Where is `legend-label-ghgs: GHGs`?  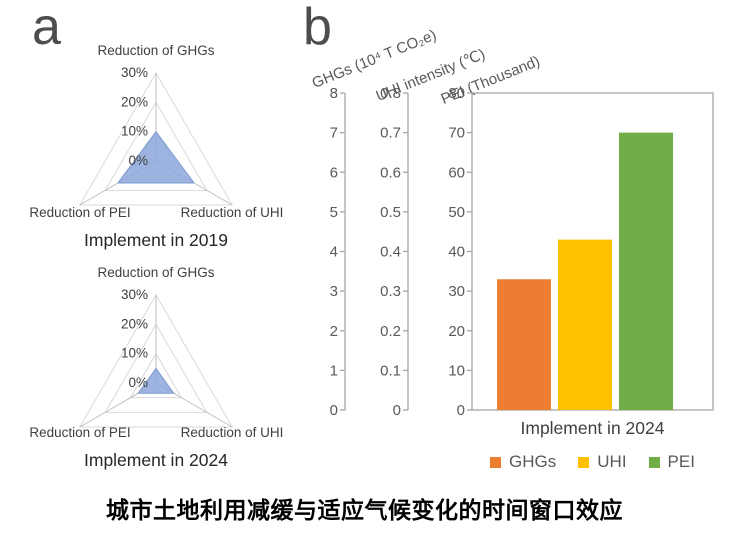 legend-label-ghgs: GHGs is located at coordinates (533, 461).